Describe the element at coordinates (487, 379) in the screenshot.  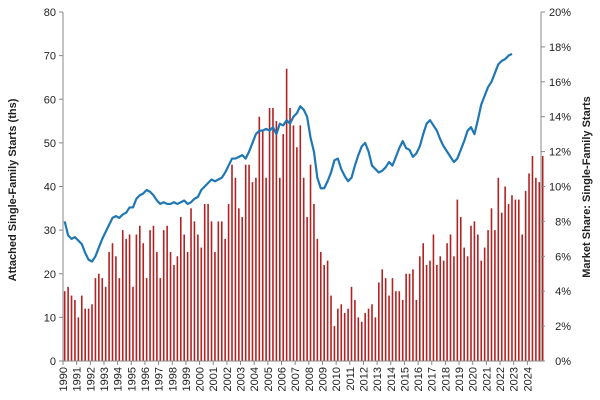
I see `x-tick-label: 2021` at that location.